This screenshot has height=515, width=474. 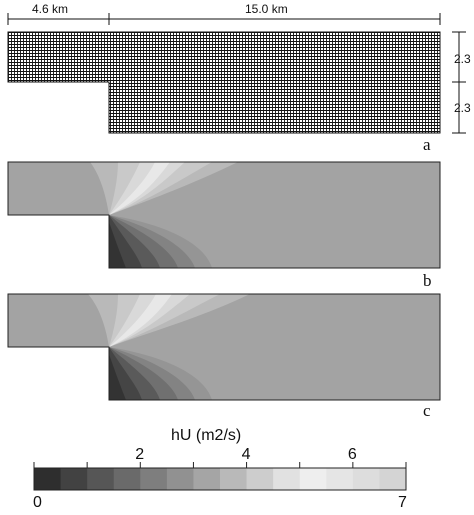 What do you see at coordinates (139, 454) in the screenshot?
I see `colorbar-tick-label: 2` at bounding box center [139, 454].